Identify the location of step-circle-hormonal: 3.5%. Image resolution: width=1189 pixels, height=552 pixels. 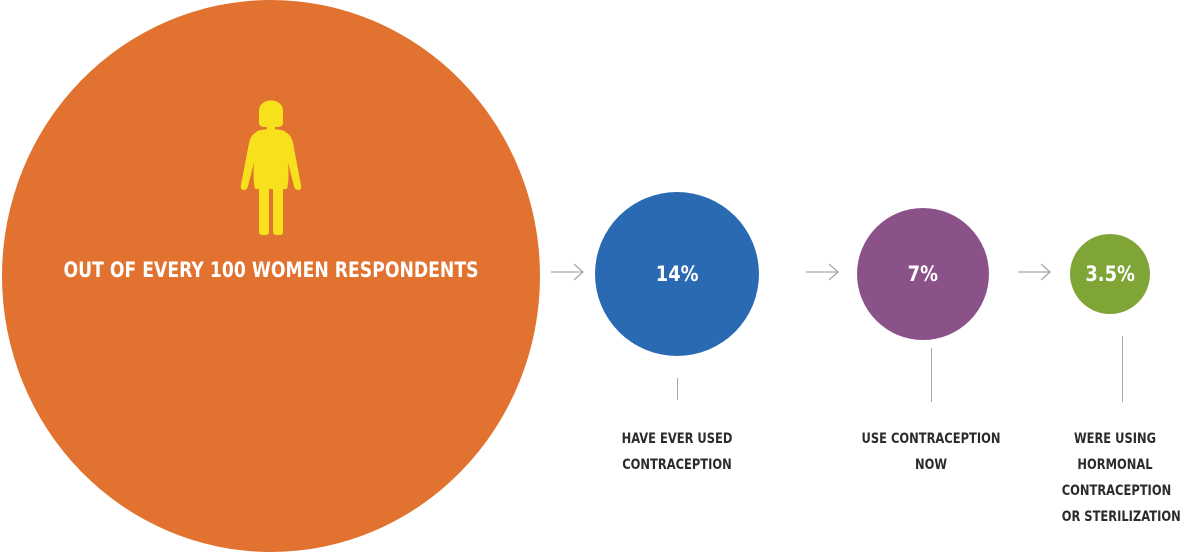
(1110, 274).